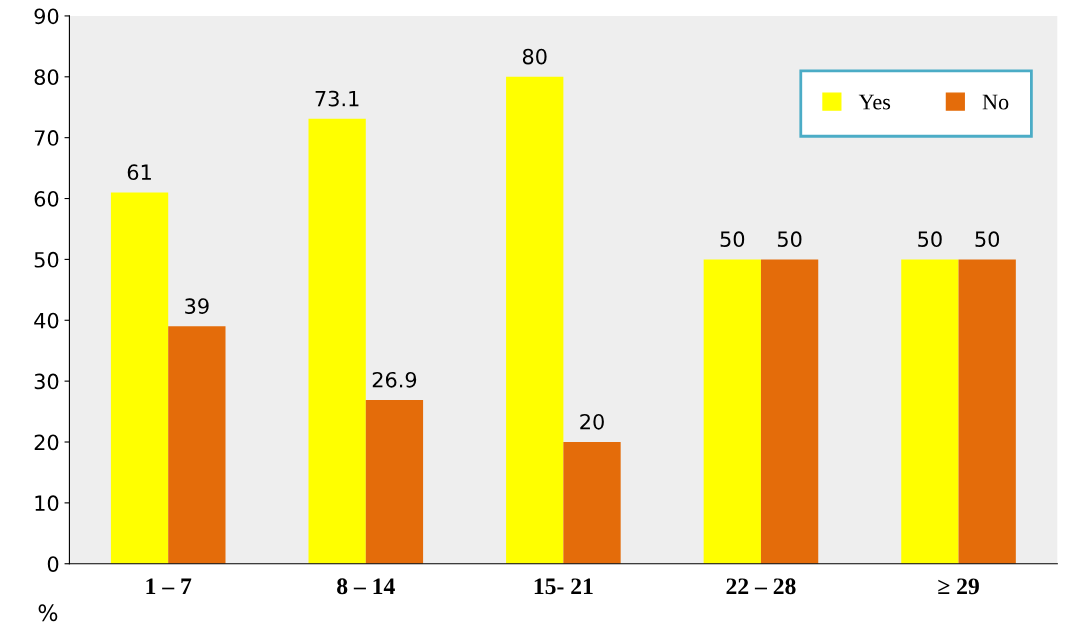 Image resolution: width=1068 pixels, height=637 pixels. I want to click on data-label: 61, so click(139, 172).